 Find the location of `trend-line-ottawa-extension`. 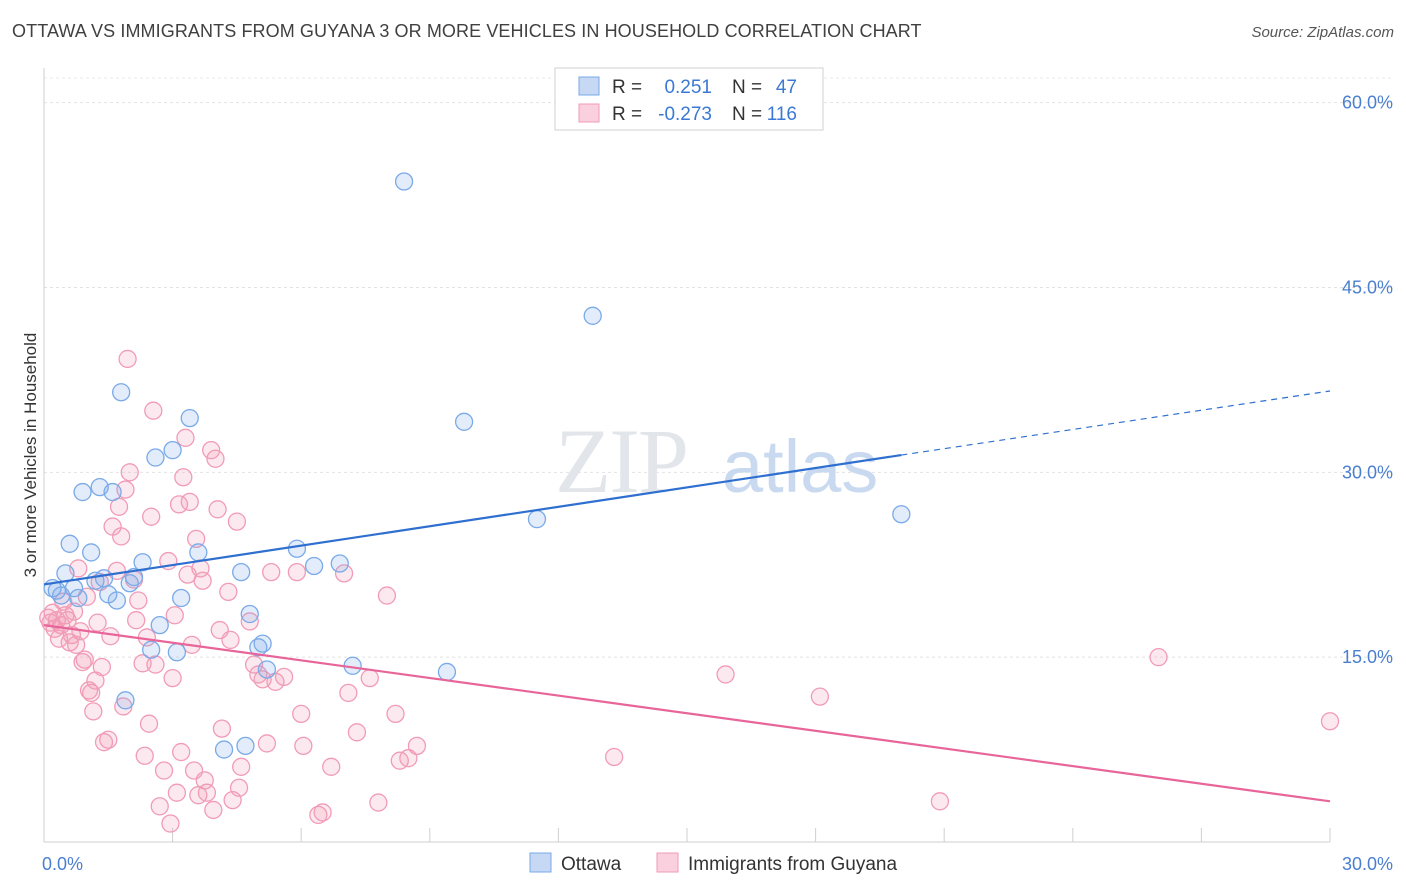

trend-line-ottawa-extension is located at coordinates (1116, 423).